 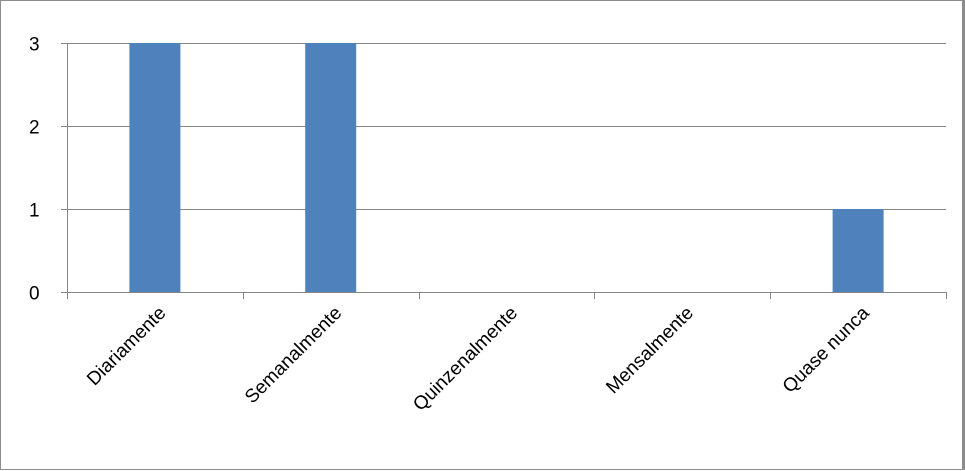 I want to click on y-tick-label-1: 1, so click(x=34, y=211).